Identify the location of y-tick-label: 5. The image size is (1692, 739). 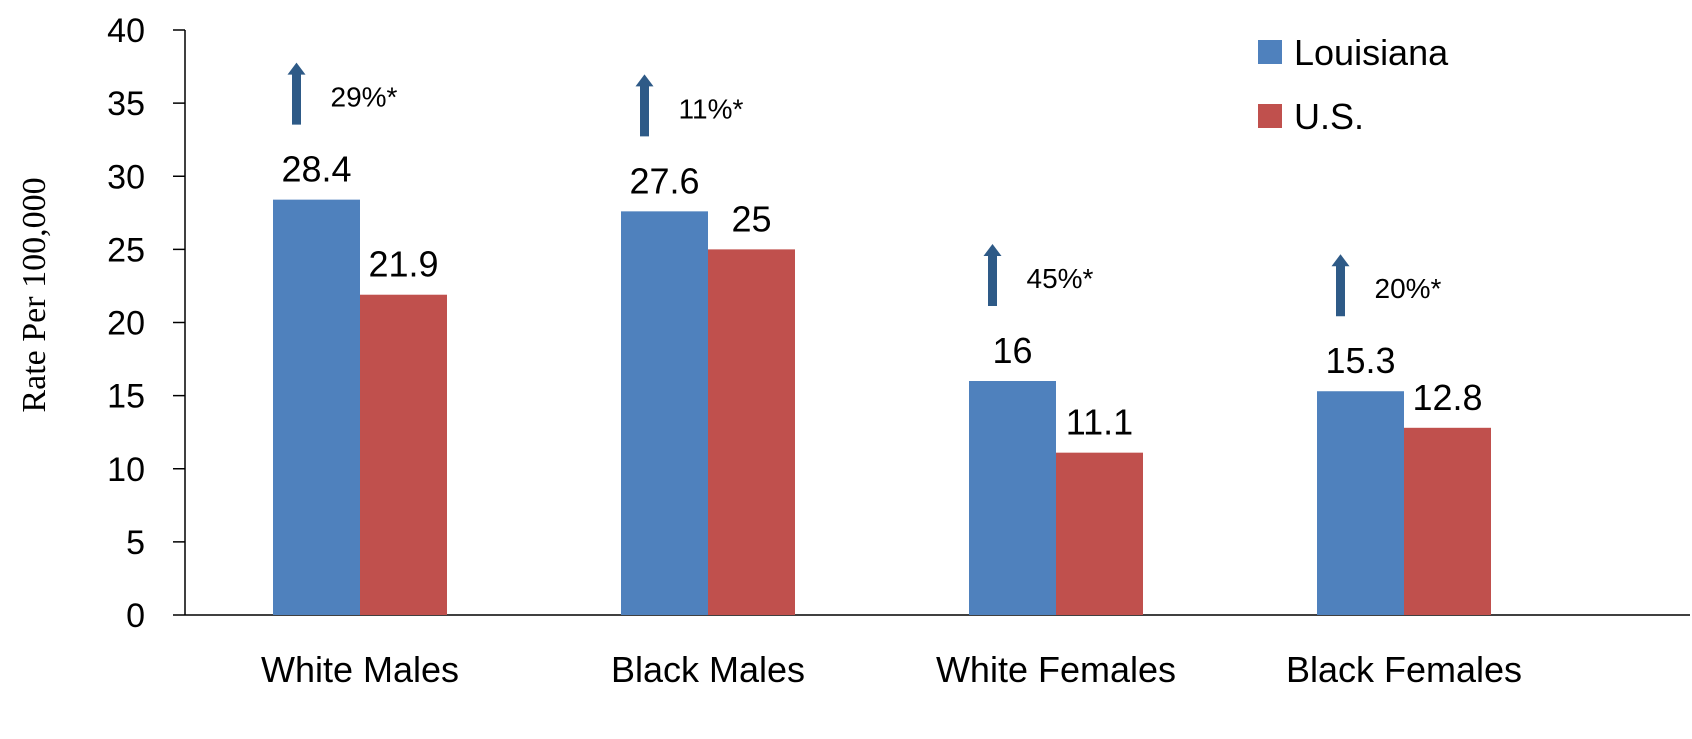
(135, 543).